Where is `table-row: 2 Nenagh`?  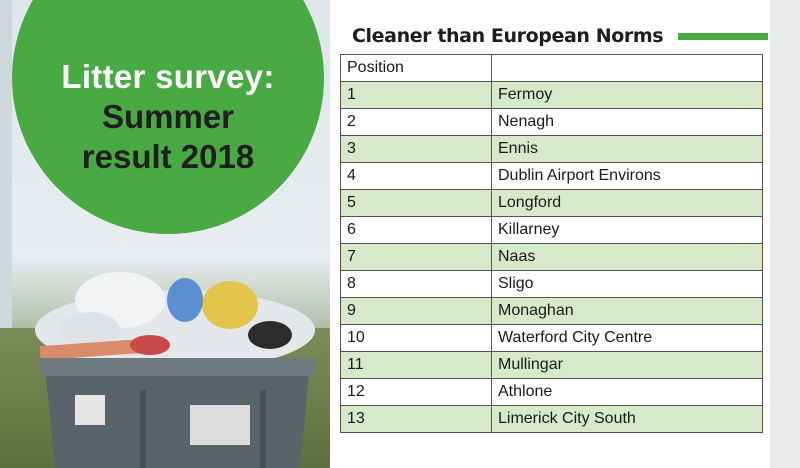 table-row: 2 Nenagh is located at coordinates (551, 122).